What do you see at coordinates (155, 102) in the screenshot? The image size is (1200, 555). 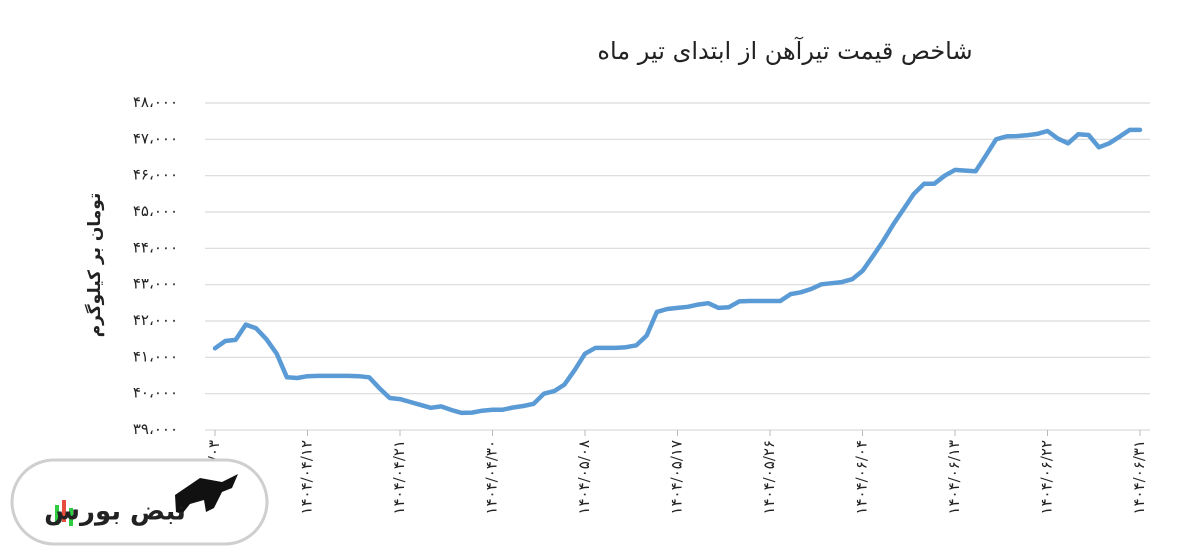 I see `y-tick-label: ۴۸،۰۰۰` at bounding box center [155, 102].